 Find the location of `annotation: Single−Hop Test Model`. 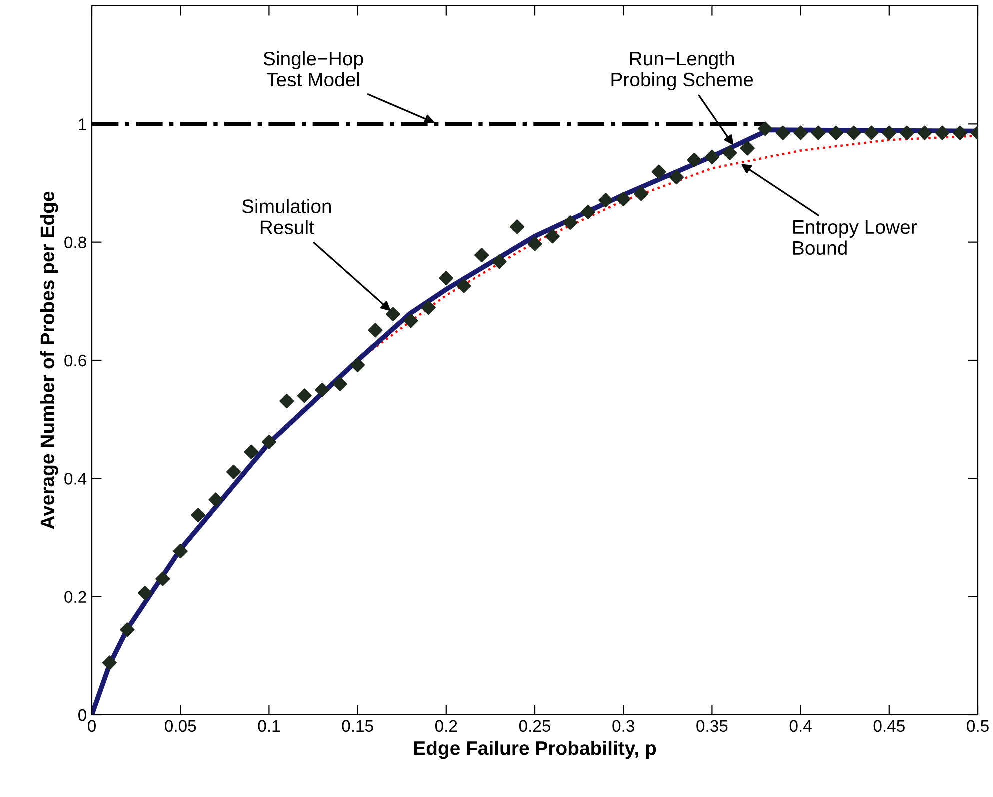

annotation: Single−Hop Test Model is located at coordinates (314, 69).